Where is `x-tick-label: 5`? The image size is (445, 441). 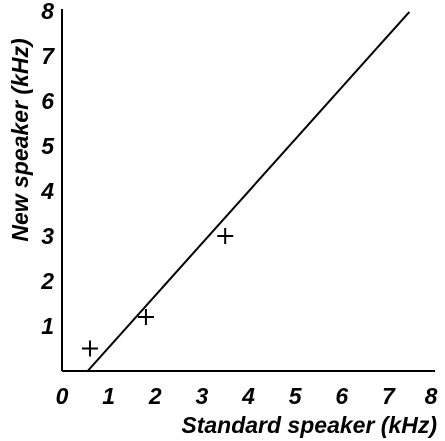
x-tick-label: 5 is located at coordinates (296, 396).